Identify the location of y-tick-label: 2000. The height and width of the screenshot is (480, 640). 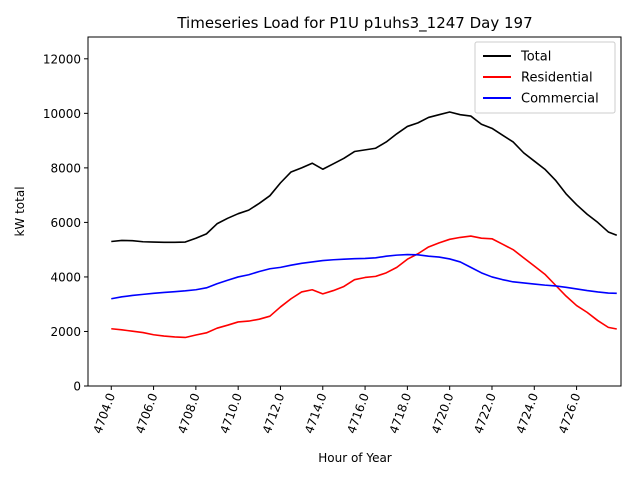
(65, 332).